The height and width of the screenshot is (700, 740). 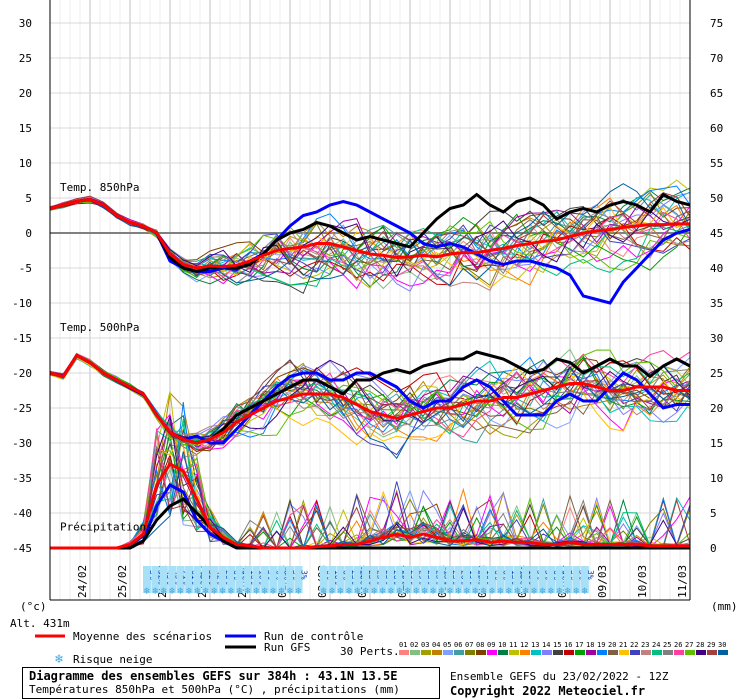 I want to click on left-tick-label: 25, so click(x=25, y=58).